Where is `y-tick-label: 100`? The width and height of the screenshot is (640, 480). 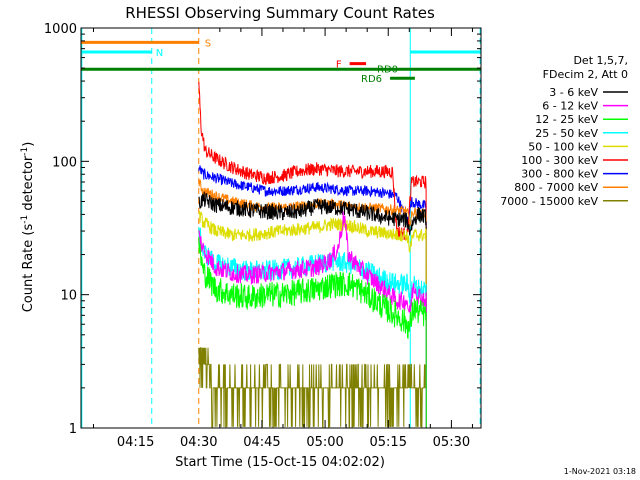
y-tick-label: 100 is located at coordinates (64, 162).